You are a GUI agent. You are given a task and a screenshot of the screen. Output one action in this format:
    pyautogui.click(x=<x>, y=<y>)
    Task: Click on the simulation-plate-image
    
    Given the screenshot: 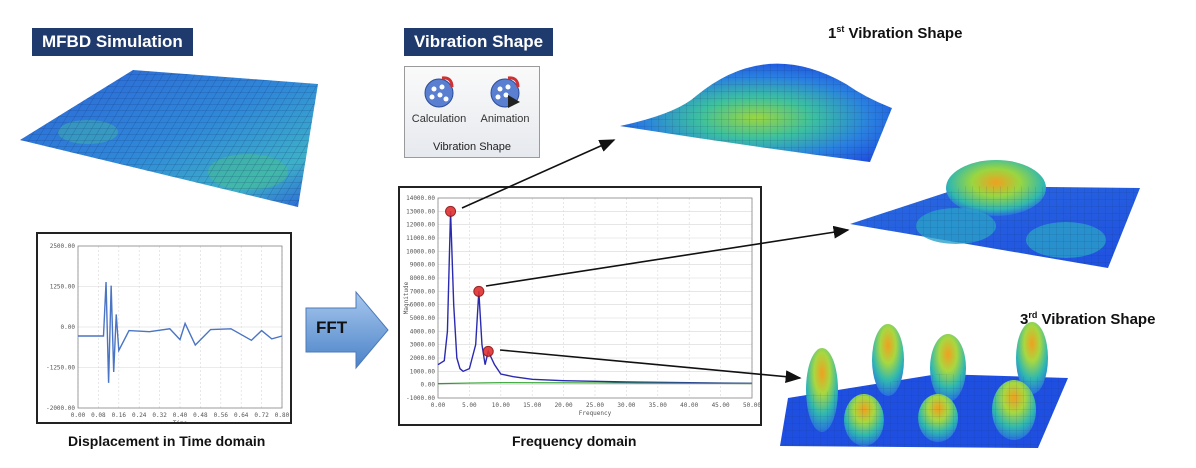 What is the action you would take?
    pyautogui.click(x=169, y=138)
    